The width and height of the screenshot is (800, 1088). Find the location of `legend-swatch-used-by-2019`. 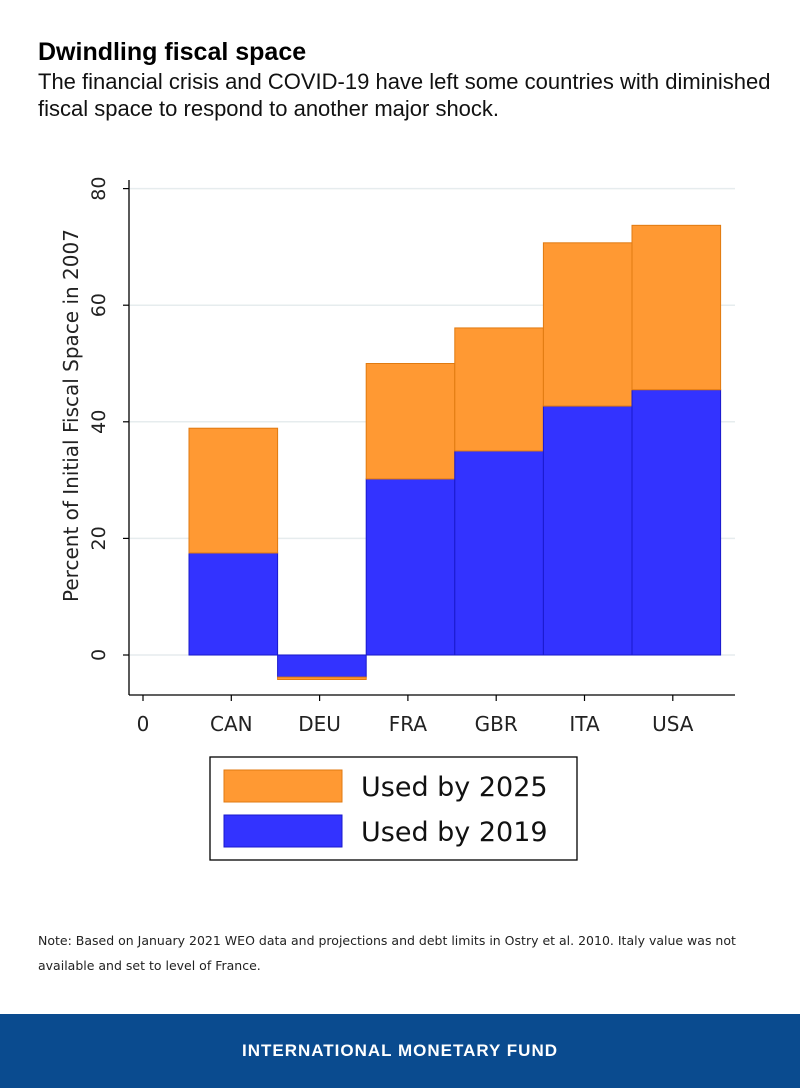

legend-swatch-used-by-2019 is located at coordinates (283, 831).